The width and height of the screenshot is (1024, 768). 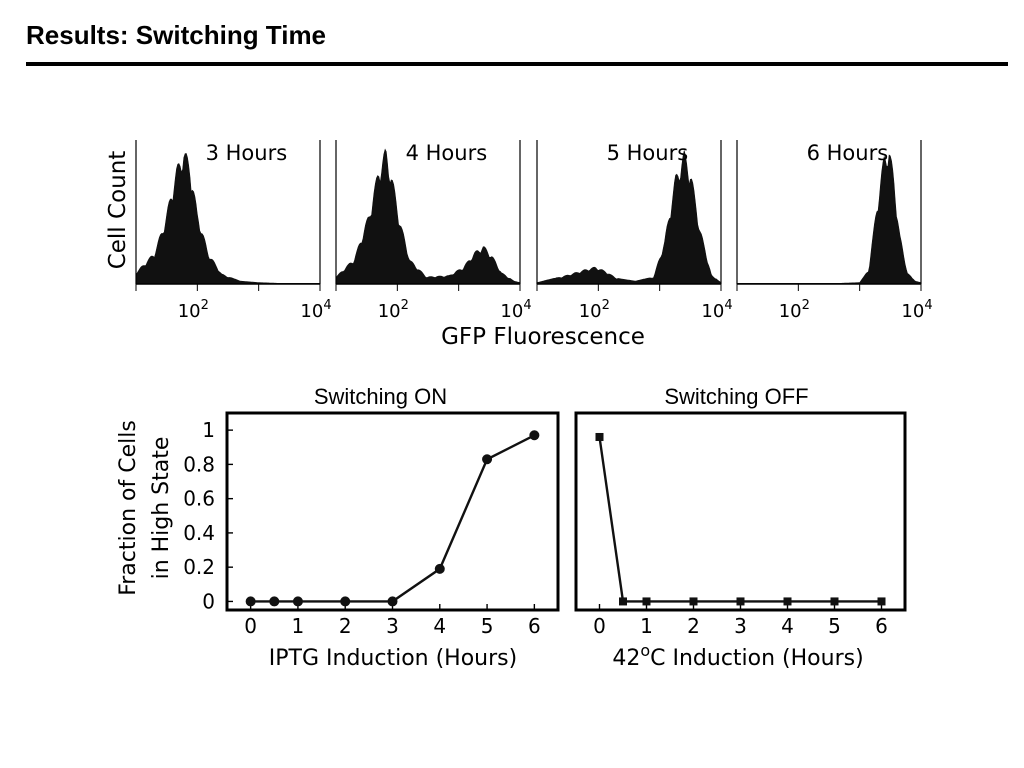 What do you see at coordinates (118, 210) in the screenshot?
I see `histogram-y-label: Cell Count` at bounding box center [118, 210].